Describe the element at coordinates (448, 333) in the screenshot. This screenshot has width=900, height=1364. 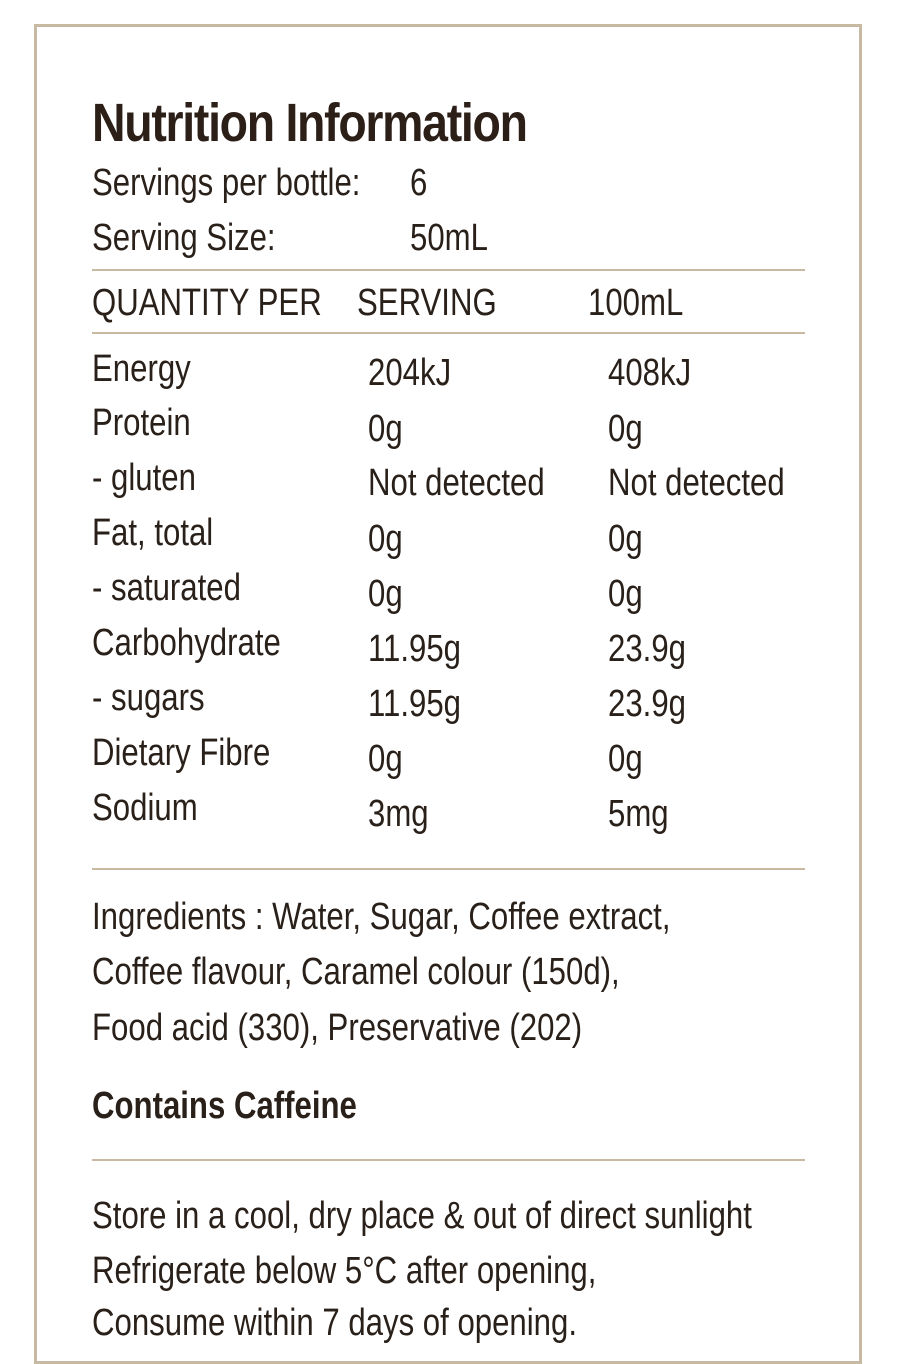
I see `divider-header` at that location.